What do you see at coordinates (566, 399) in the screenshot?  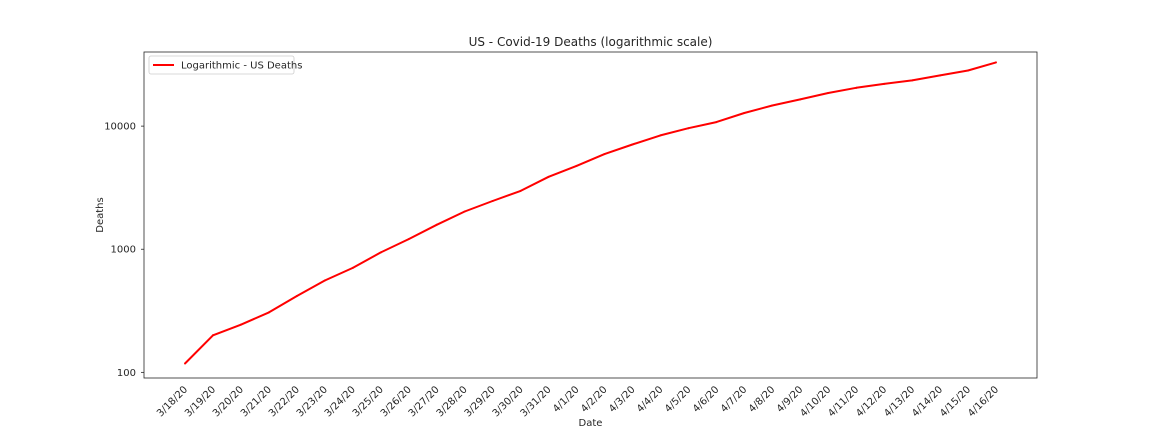 I see `x-tick-label: 4/1/20` at bounding box center [566, 399].